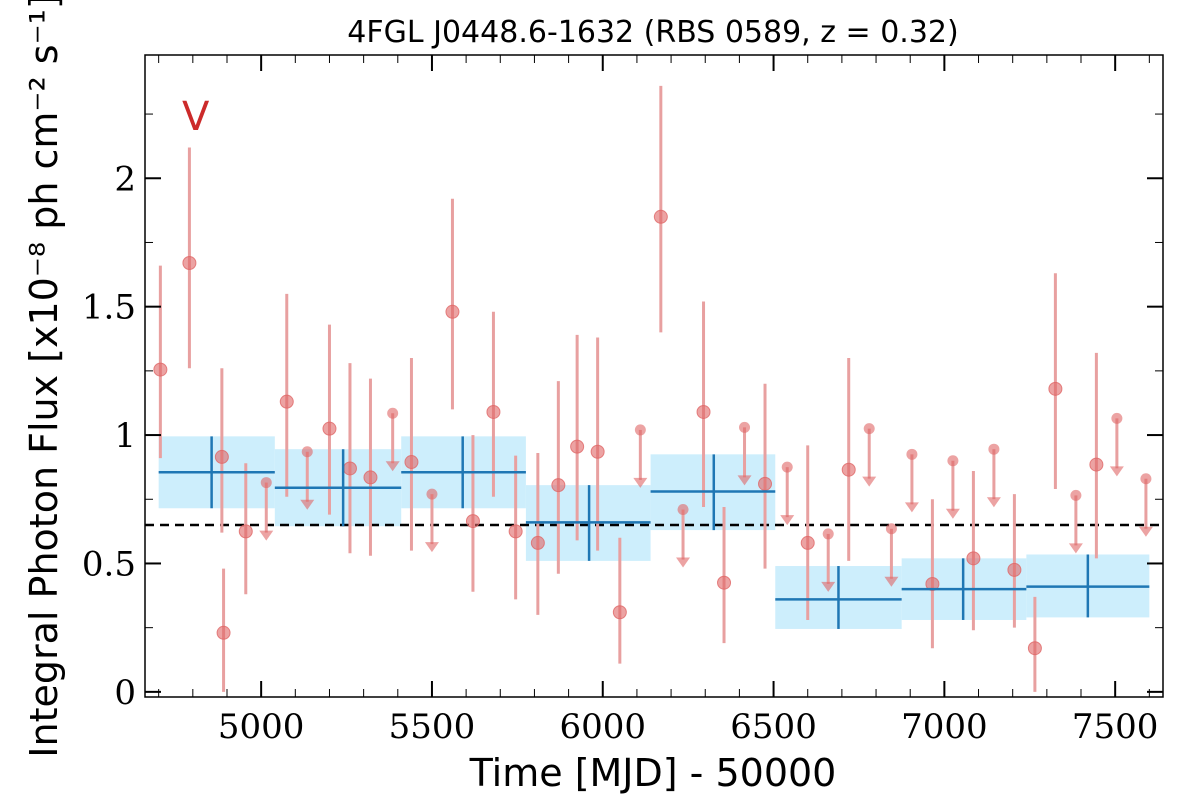 This screenshot has width=1200, height=800. What do you see at coordinates (261, 727) in the screenshot?
I see `x-tick-label: 5000` at bounding box center [261, 727].